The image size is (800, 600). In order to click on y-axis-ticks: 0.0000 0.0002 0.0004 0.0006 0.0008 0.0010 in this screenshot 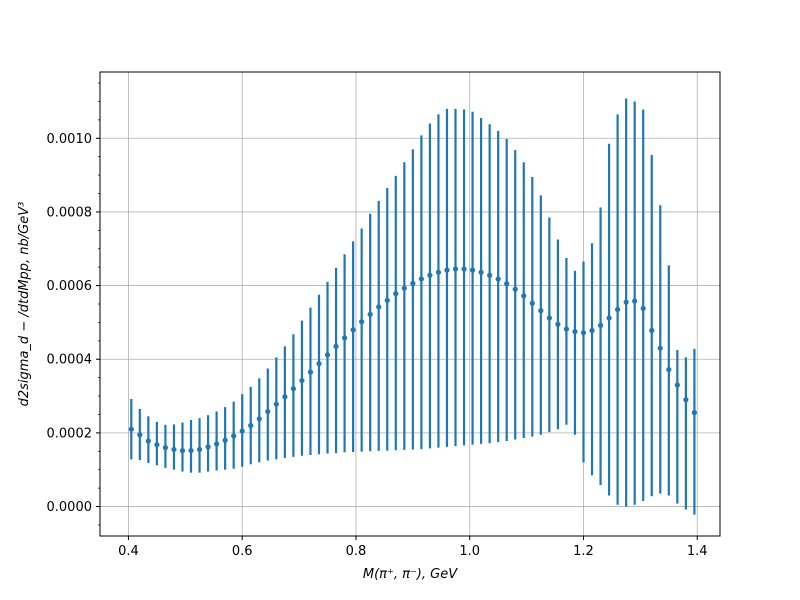, I will do `click(73, 304)`.